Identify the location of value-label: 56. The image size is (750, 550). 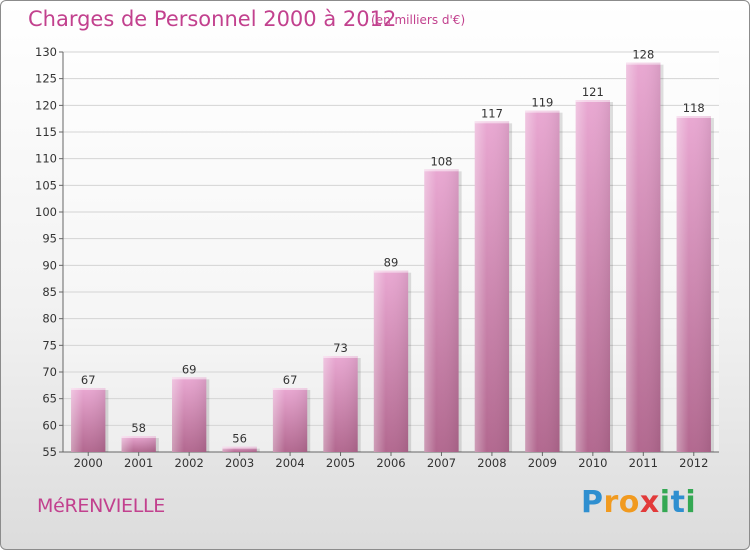
(239, 439).